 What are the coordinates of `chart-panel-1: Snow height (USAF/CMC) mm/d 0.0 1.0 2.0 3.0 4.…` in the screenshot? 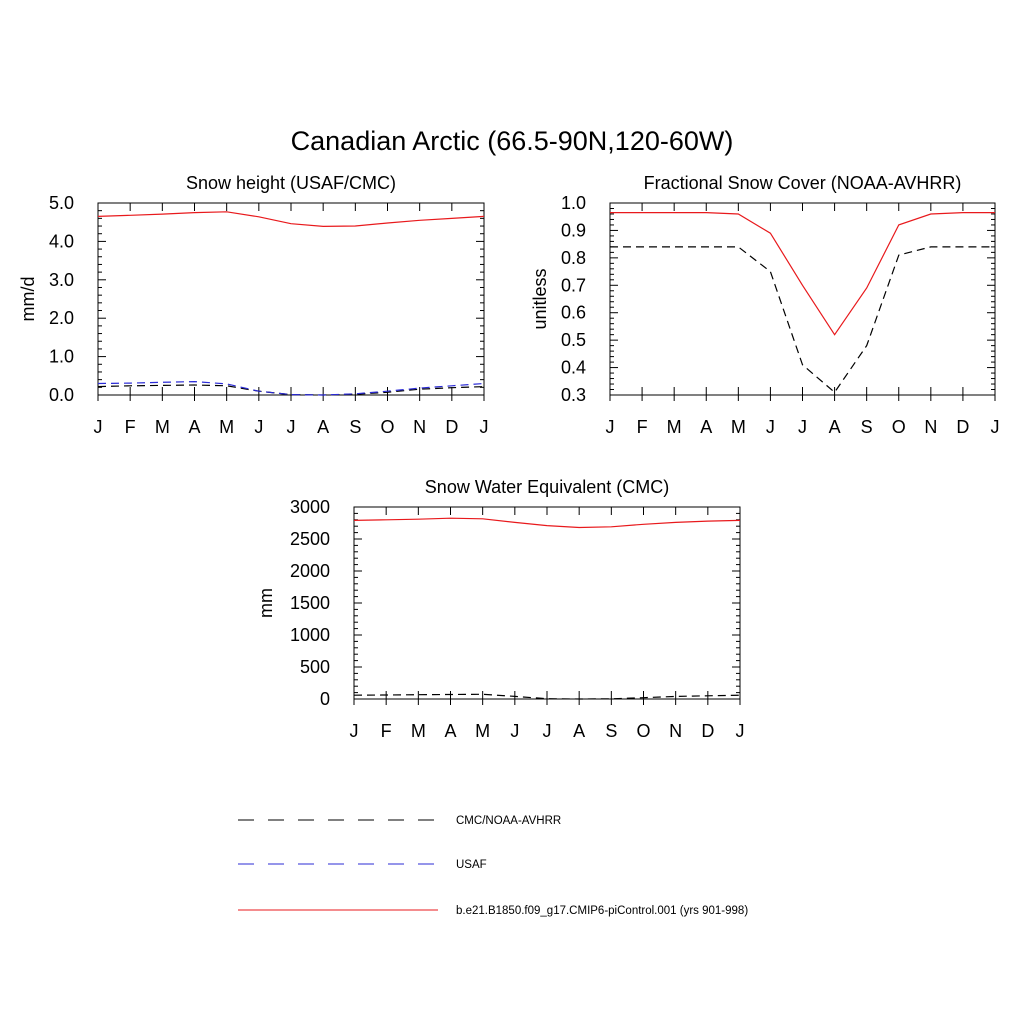 It's located at (253, 305).